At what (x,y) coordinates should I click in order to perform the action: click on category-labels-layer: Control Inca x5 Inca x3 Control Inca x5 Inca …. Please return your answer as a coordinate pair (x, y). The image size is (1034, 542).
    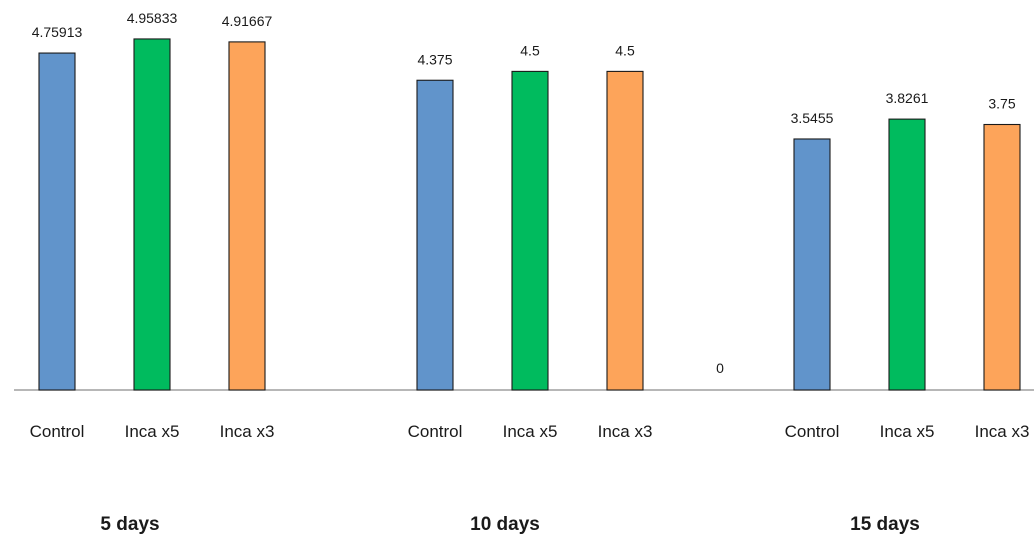
    Looking at the image, I should click on (530, 431).